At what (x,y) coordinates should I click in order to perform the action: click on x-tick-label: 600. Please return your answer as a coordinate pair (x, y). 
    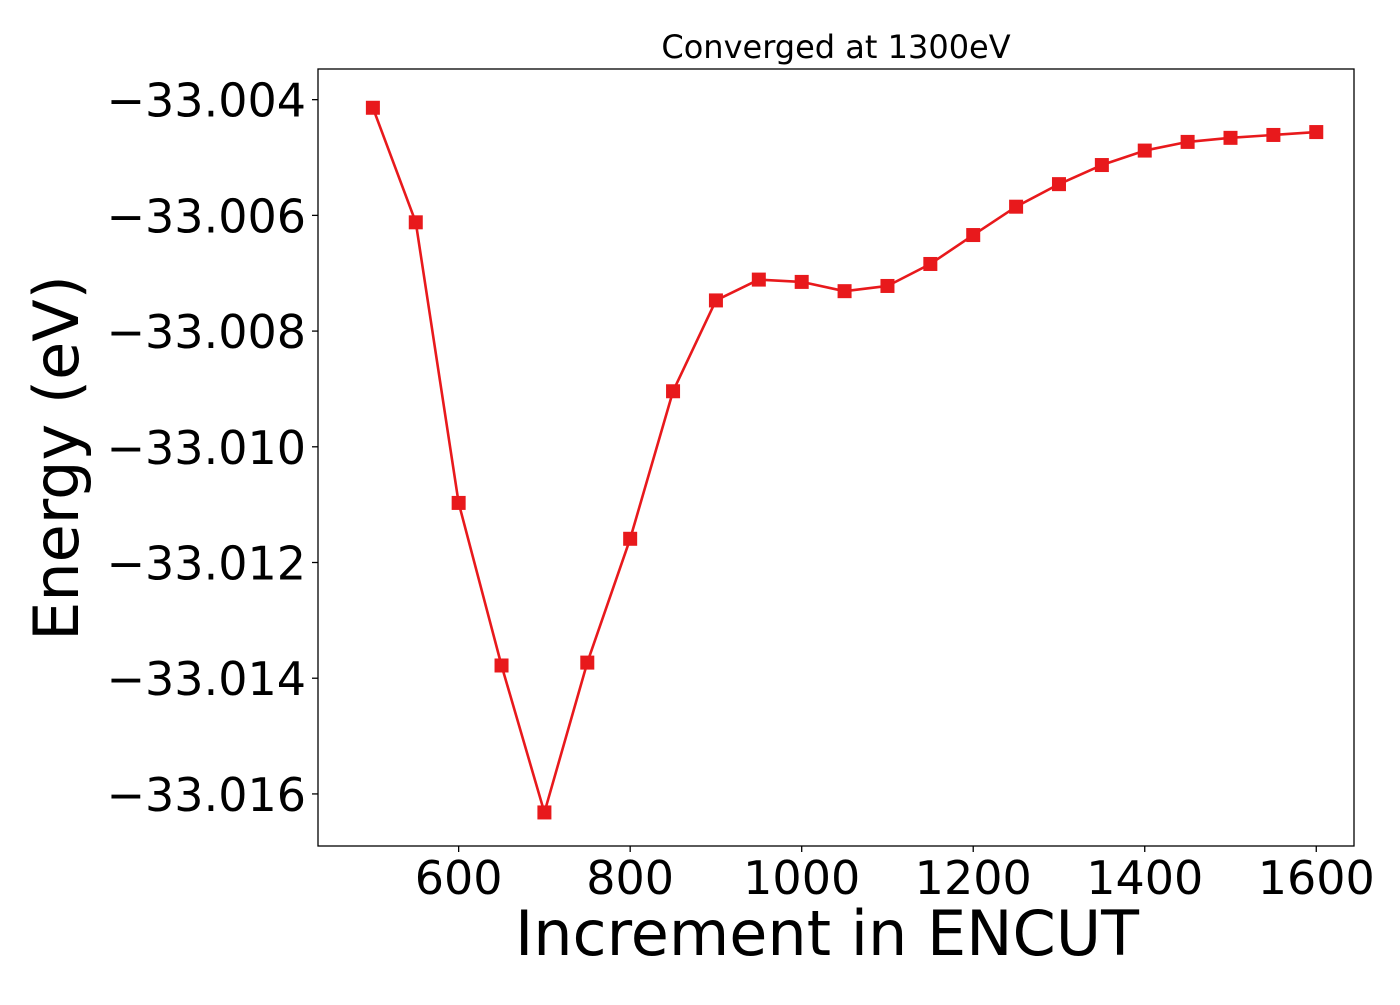
    Looking at the image, I should click on (459, 878).